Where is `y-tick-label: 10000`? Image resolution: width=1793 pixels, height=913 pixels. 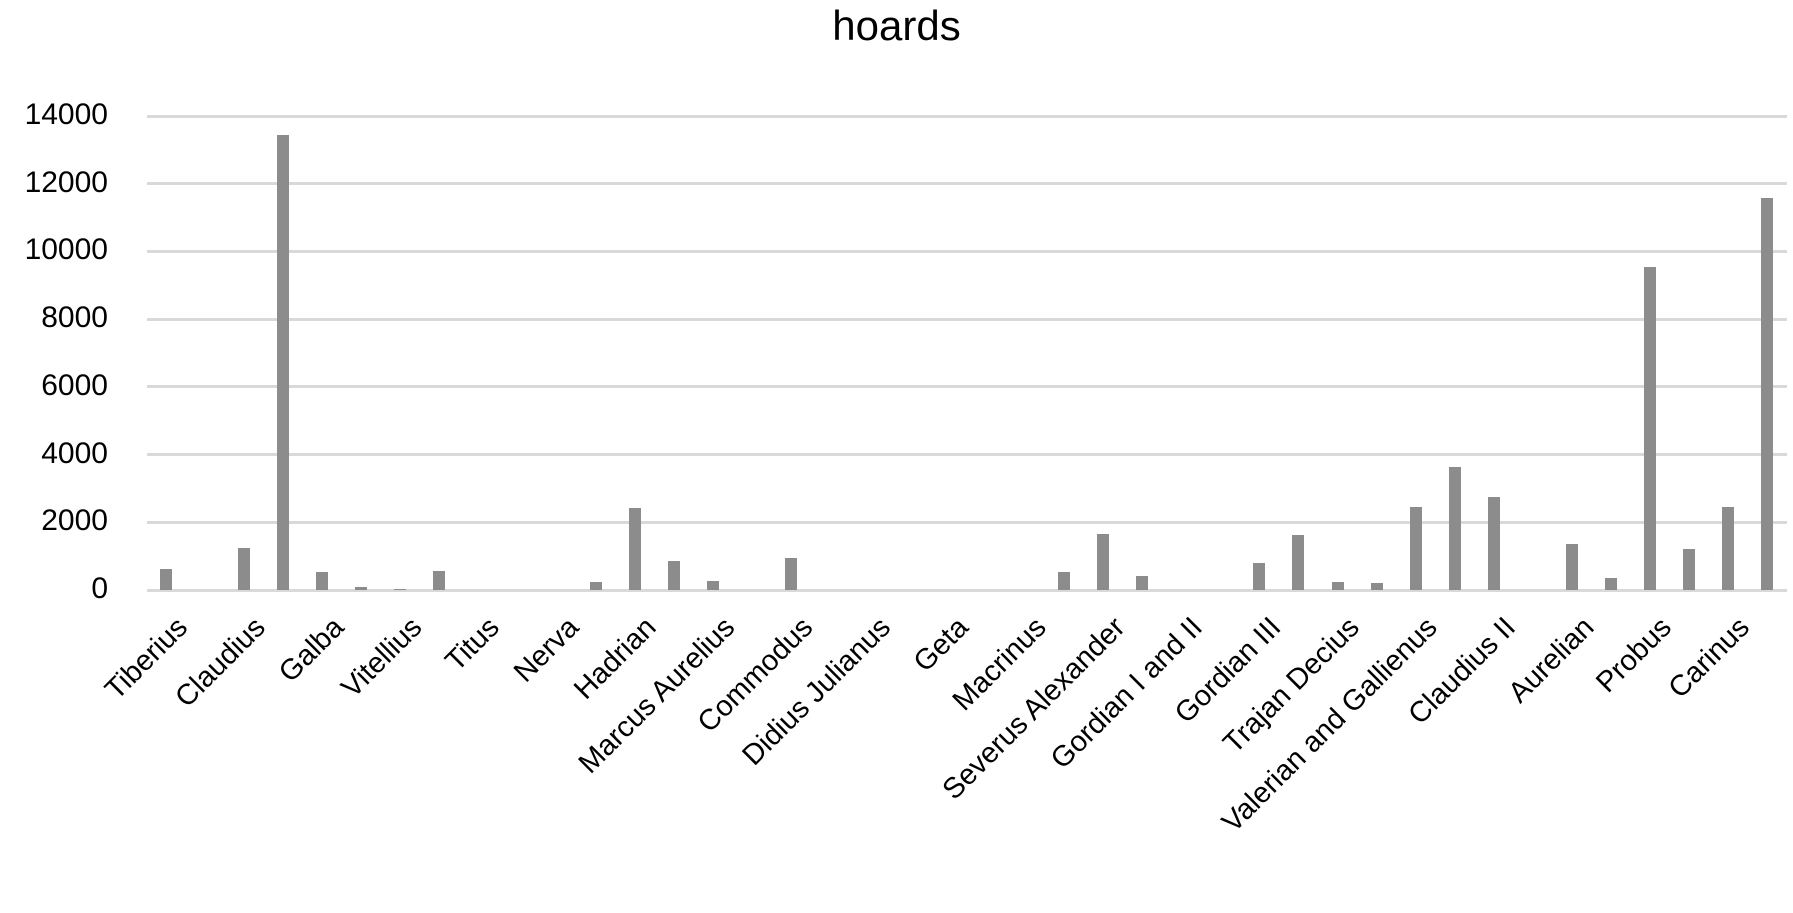 y-tick-label: 10000 is located at coordinates (66, 250).